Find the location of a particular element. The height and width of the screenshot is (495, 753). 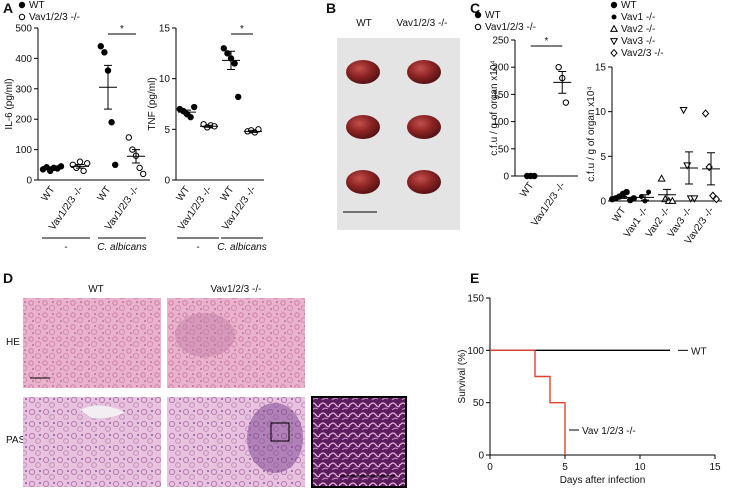

panel-label: C is located at coordinates (475, 8).